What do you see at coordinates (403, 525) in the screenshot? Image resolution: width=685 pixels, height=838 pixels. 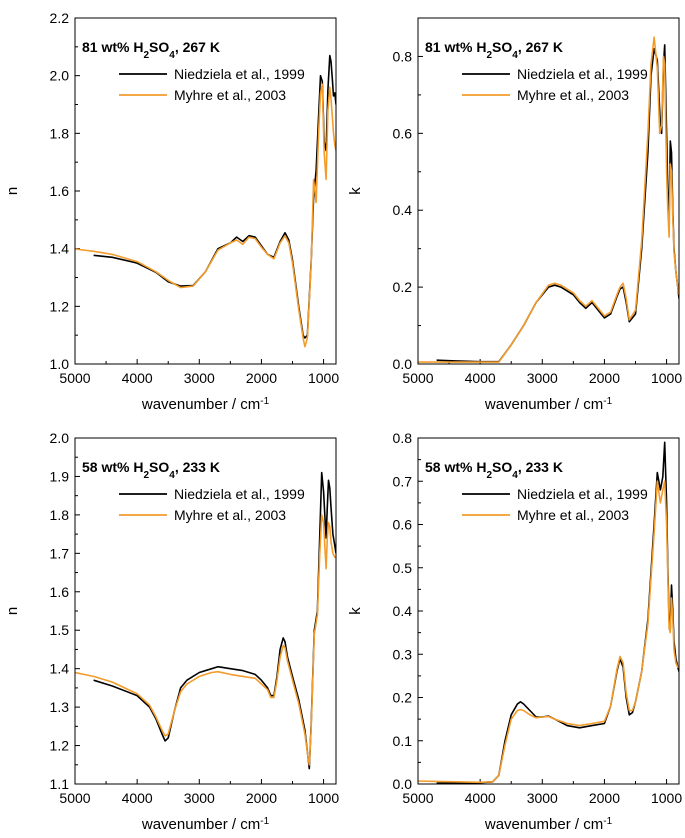 I see `y-tick-label: 0.6` at bounding box center [403, 525].